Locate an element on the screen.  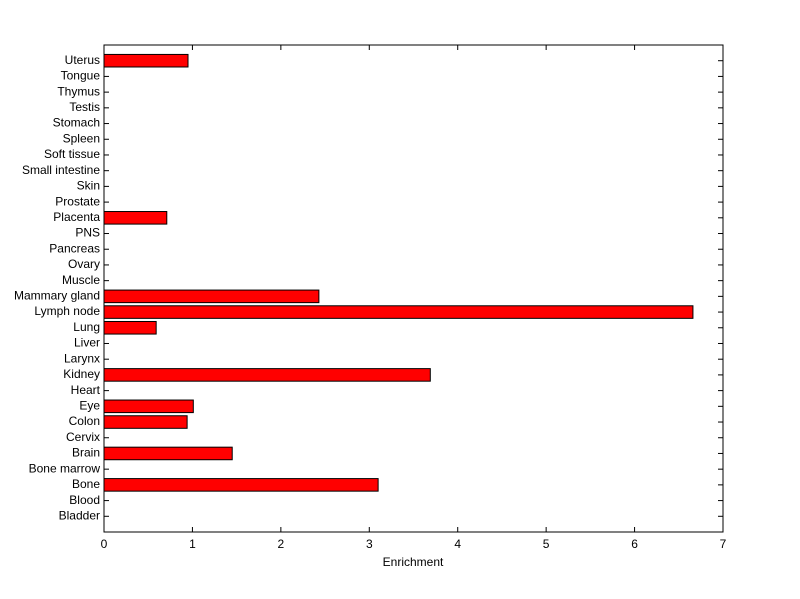
y-tick-label: Spleen is located at coordinates (81, 138).